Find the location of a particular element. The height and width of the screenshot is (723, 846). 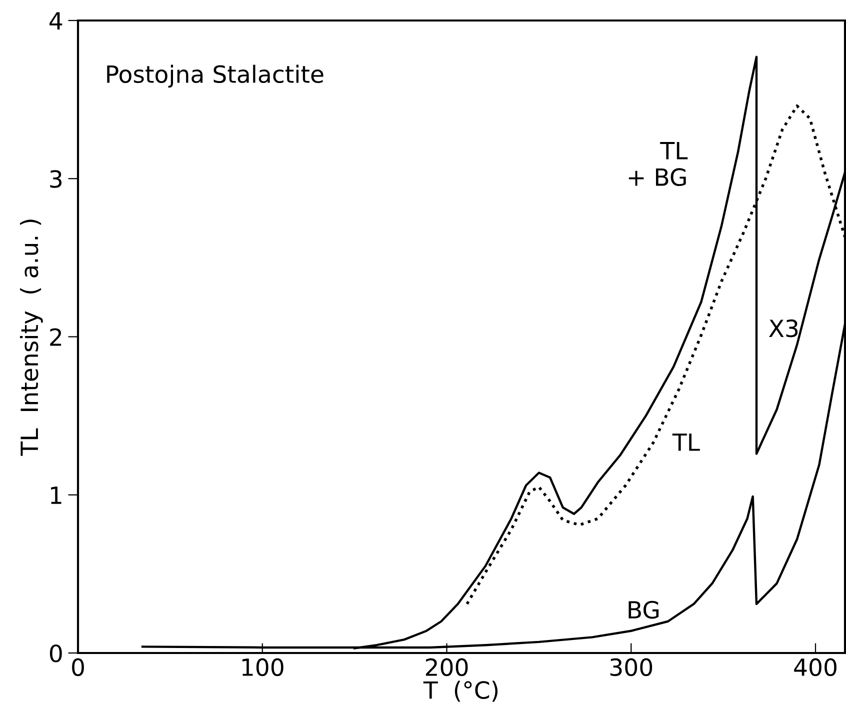

annotation: X3 is located at coordinates (783, 328).